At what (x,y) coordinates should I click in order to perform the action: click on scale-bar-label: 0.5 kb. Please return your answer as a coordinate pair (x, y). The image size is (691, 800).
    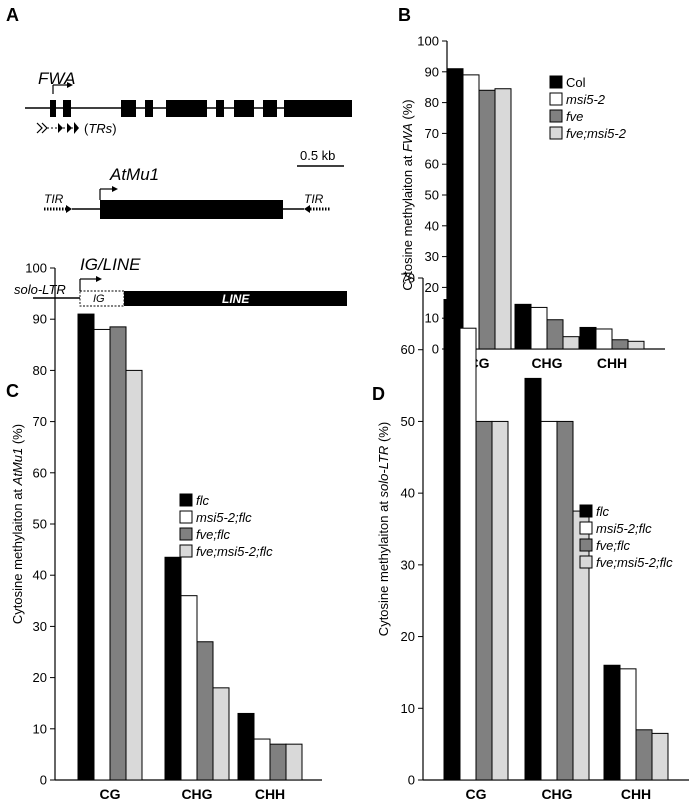
    Looking at the image, I should click on (317, 155).